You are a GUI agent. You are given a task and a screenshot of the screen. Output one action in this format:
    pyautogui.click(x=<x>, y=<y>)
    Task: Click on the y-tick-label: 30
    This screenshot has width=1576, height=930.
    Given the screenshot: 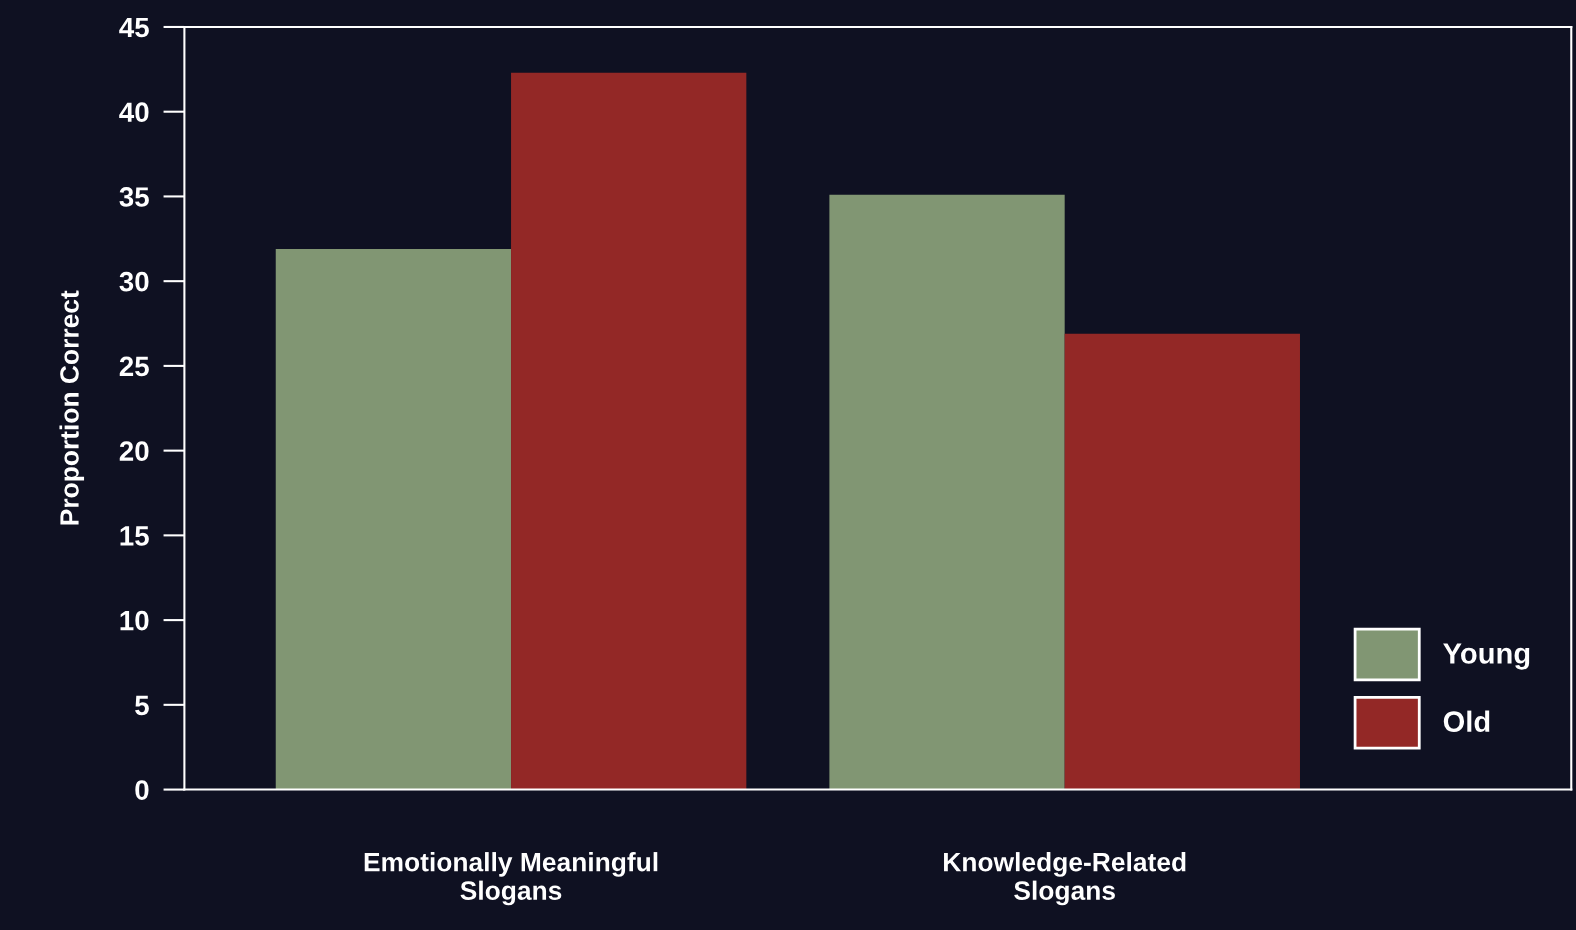 What is the action you would take?
    pyautogui.click(x=134, y=281)
    